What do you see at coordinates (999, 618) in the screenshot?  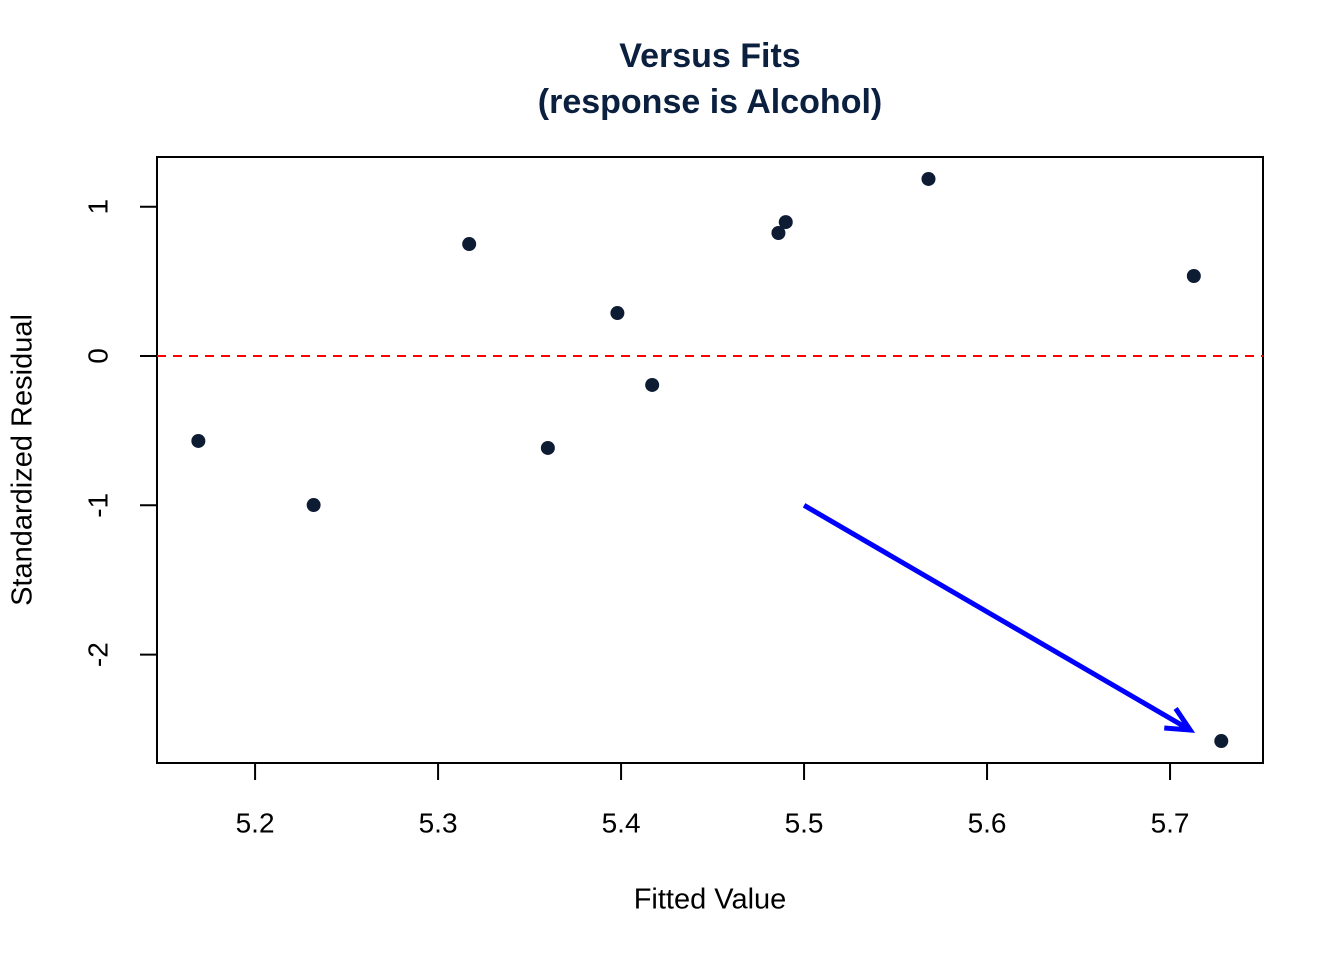 I see `arrow` at bounding box center [999, 618].